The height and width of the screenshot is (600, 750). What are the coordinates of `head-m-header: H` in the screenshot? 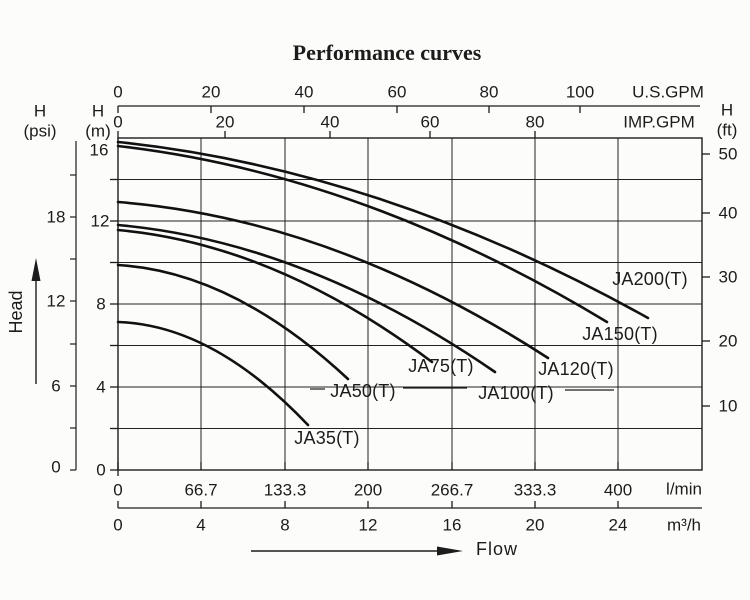 It's located at (98, 111).